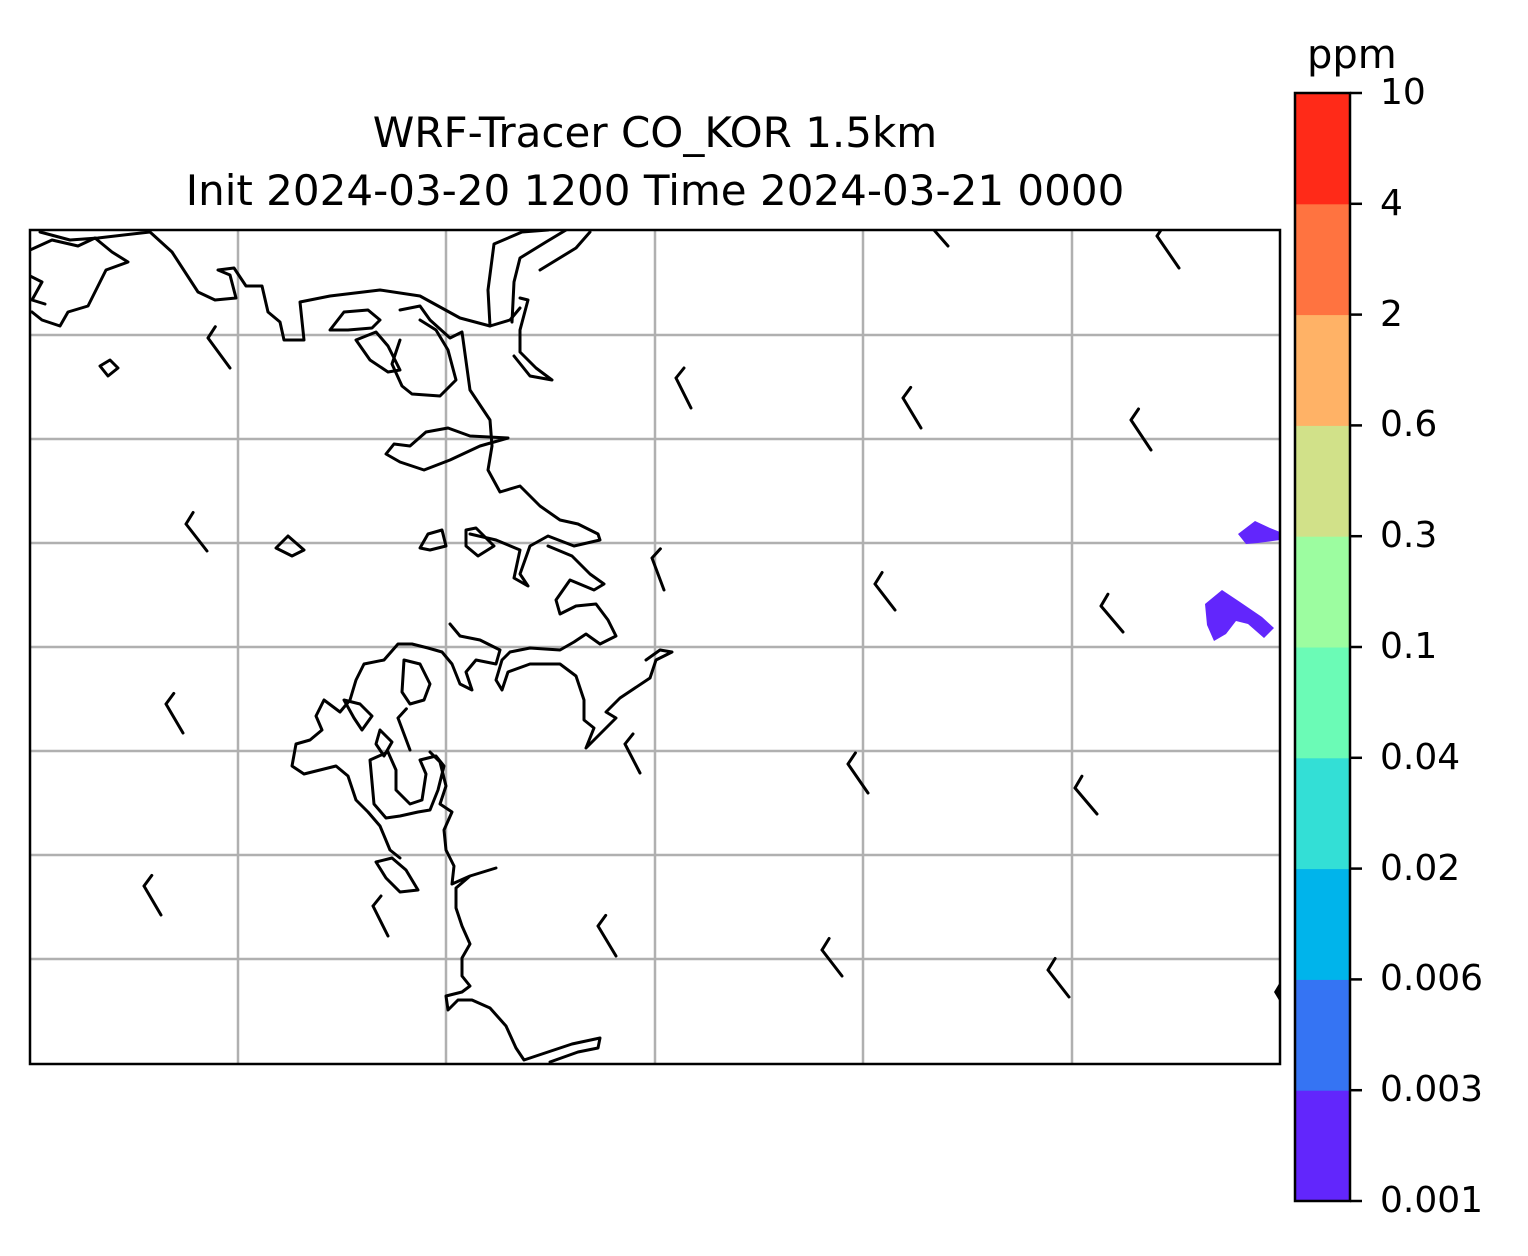 The height and width of the screenshot is (1256, 1528). Describe the element at coordinates (1432, 1090) in the screenshot. I see `colorbar-tick-label: 0.003` at that location.